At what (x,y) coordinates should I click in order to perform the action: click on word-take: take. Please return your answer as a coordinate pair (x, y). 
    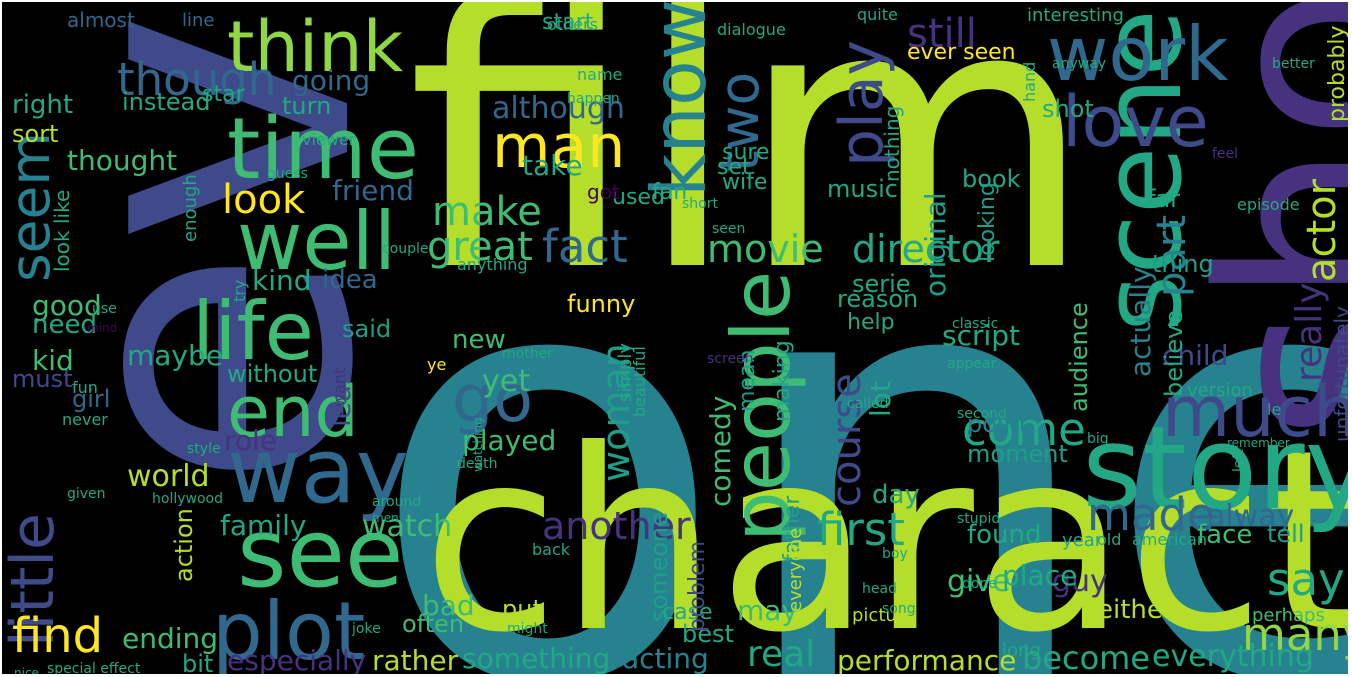
    Looking at the image, I should click on (552, 165).